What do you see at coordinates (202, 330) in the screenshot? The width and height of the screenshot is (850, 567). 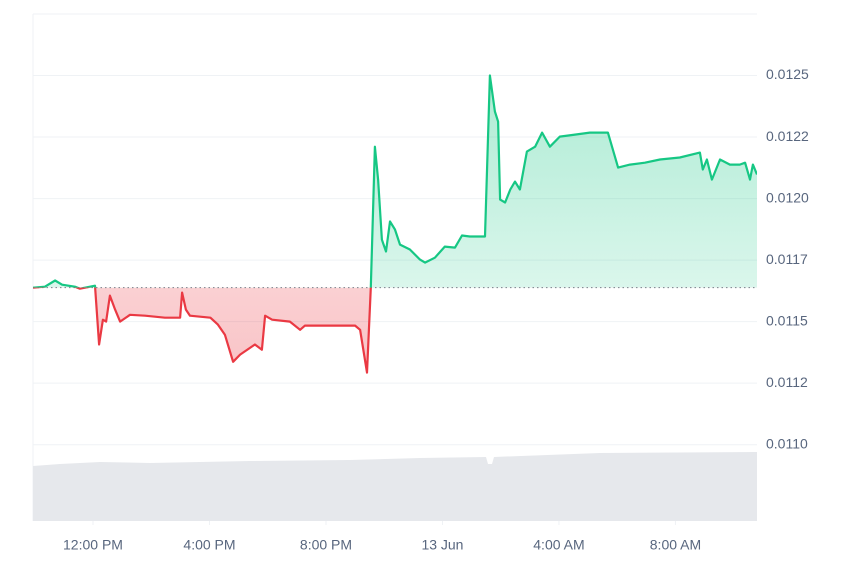 I see `price-line-down` at bounding box center [202, 330].